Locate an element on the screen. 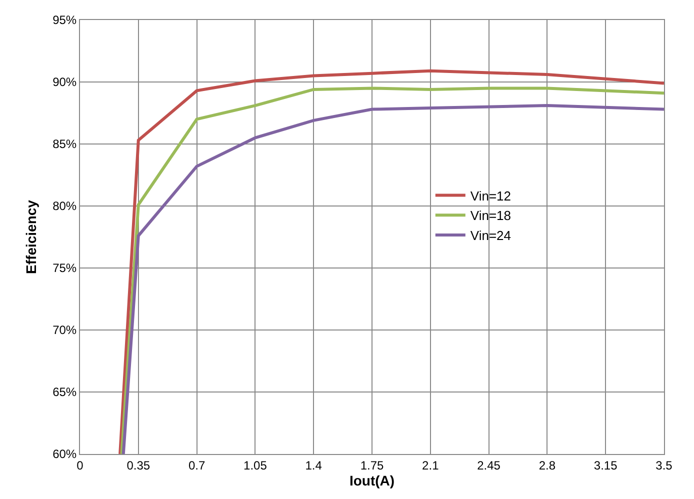 The height and width of the screenshot is (499, 694). y-tick-label: 80% is located at coordinates (64, 206).